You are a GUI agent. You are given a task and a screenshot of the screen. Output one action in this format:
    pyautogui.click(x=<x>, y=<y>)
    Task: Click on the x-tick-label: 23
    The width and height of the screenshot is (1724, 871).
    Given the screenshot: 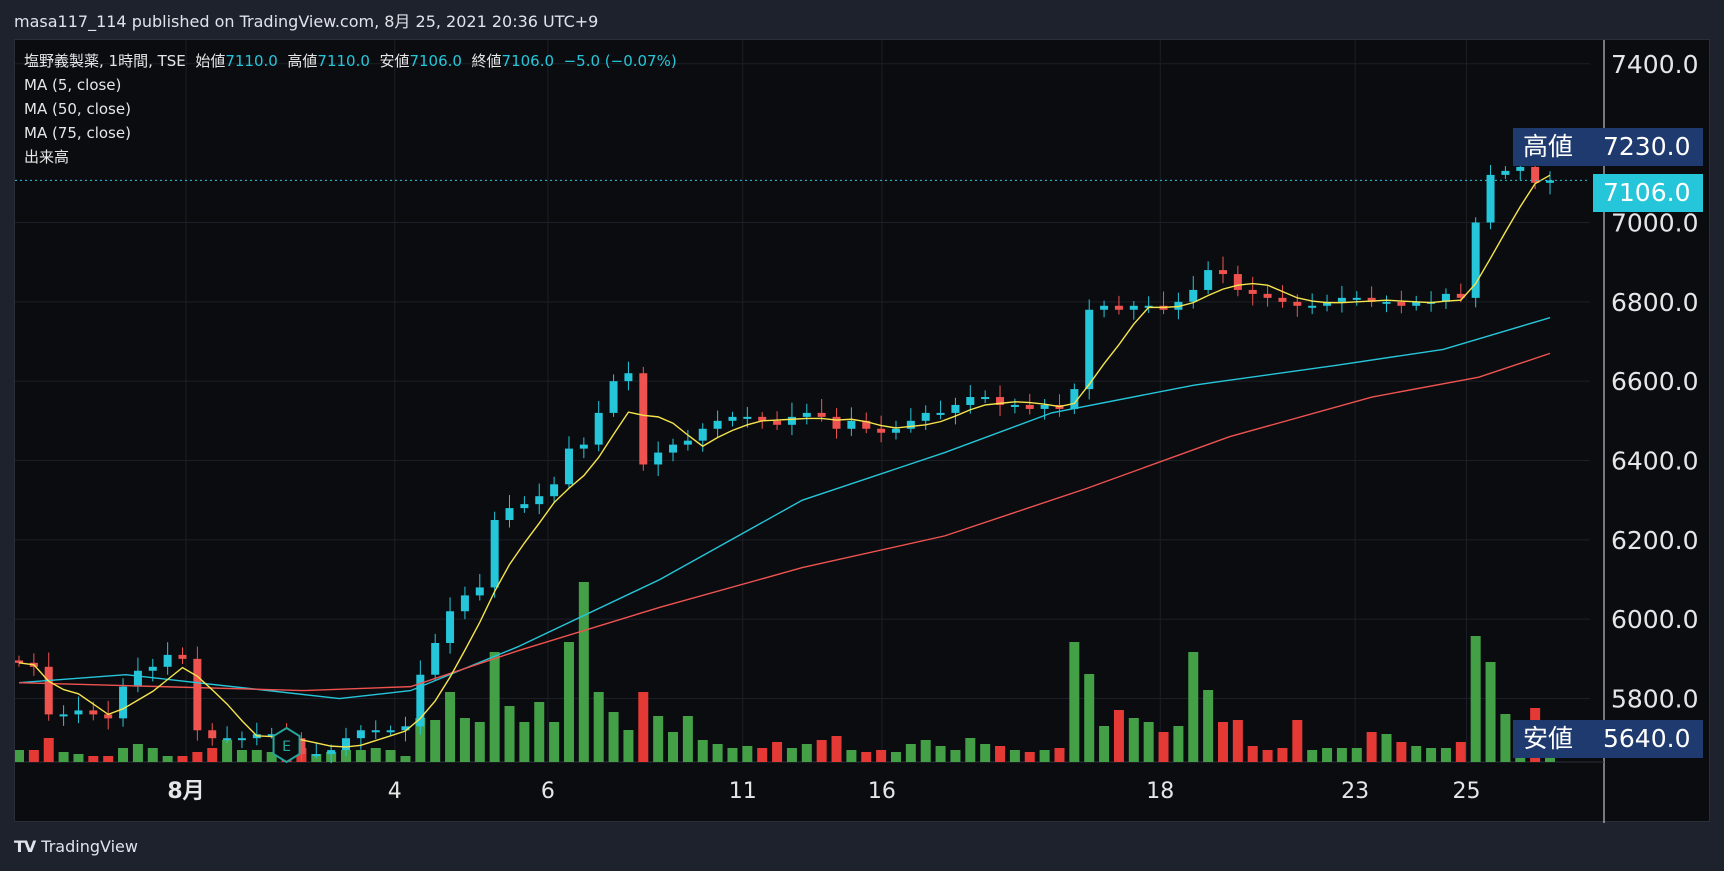 What is the action you would take?
    pyautogui.click(x=1355, y=791)
    